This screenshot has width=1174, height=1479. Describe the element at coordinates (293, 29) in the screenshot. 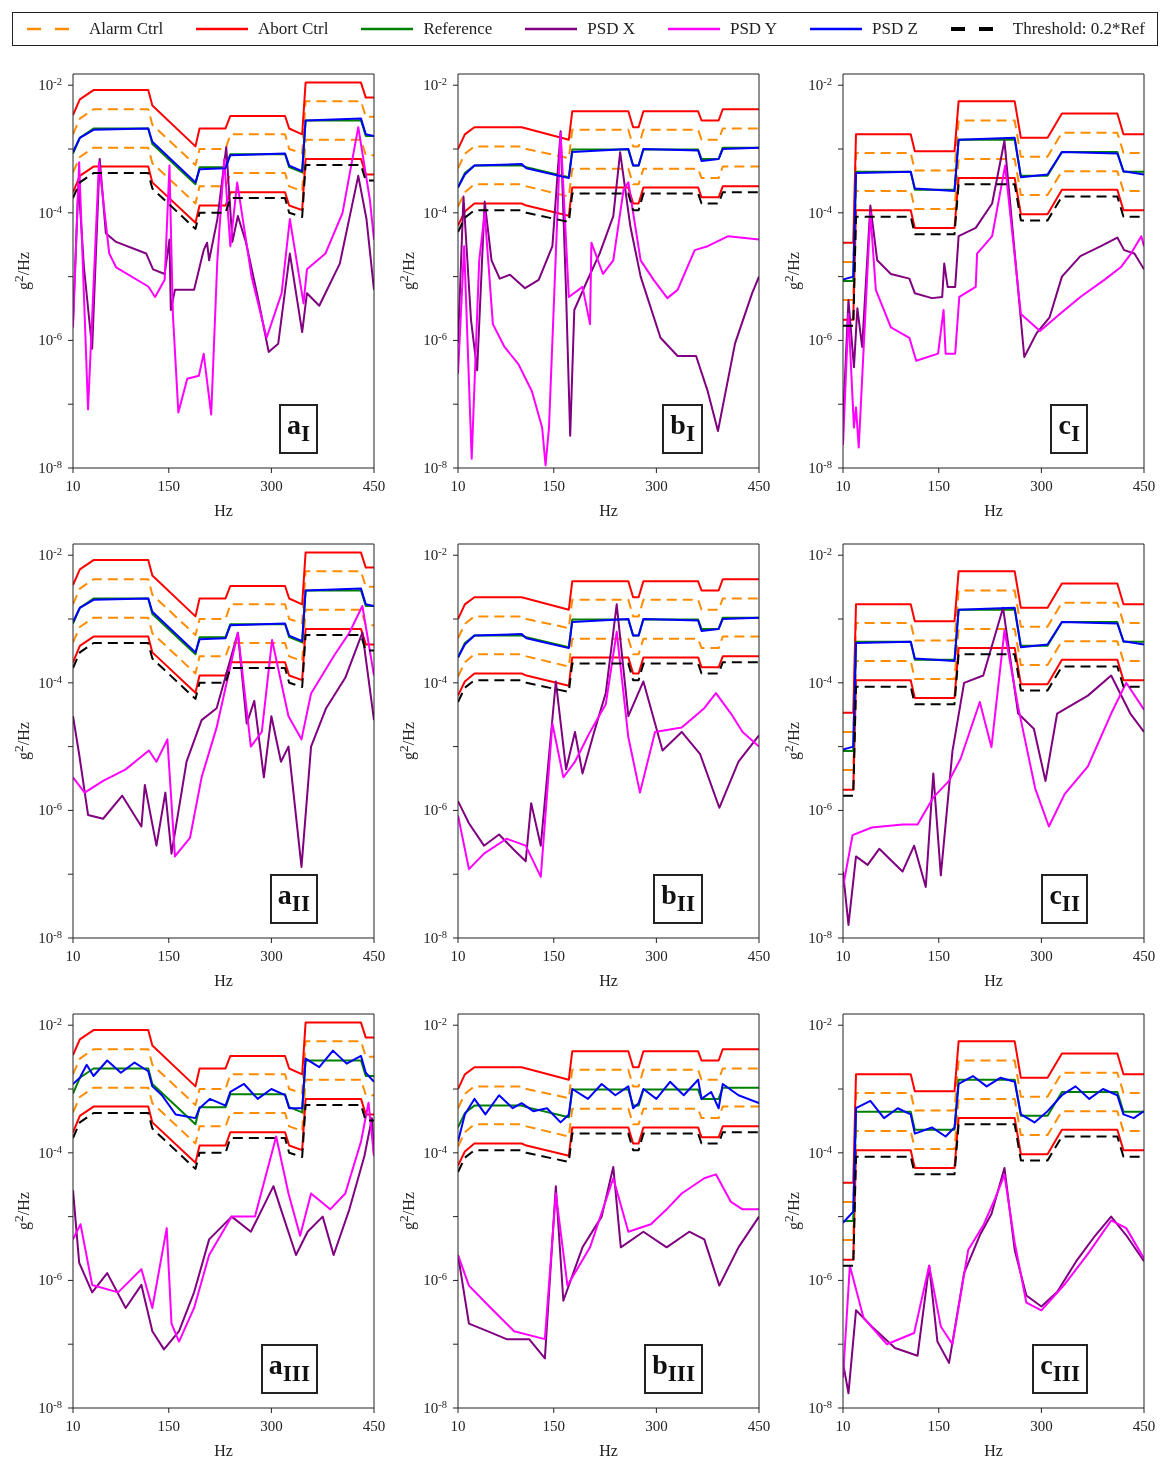

I see `legend-label: Abort Ctrl` at that location.